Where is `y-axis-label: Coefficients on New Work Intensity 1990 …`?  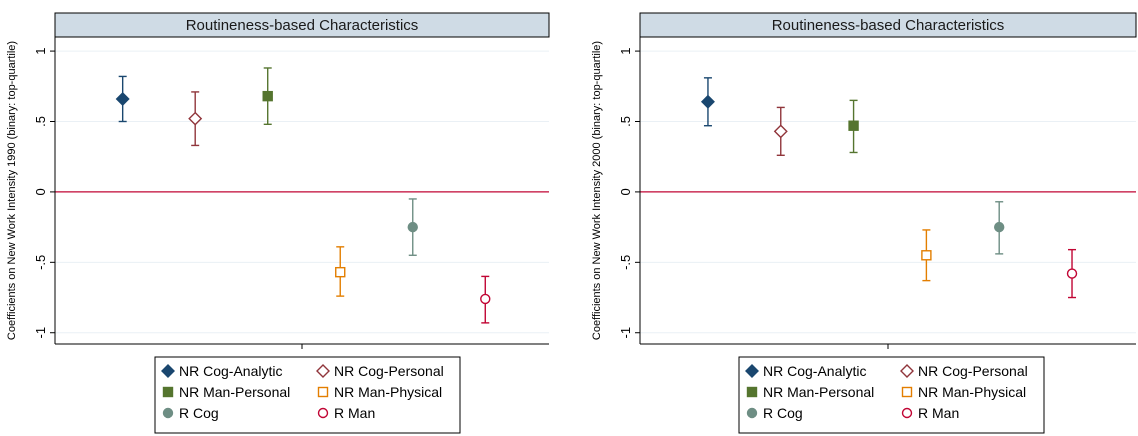
y-axis-label: Coefficients on New Work Intensity 1990 … is located at coordinates (12, 190).